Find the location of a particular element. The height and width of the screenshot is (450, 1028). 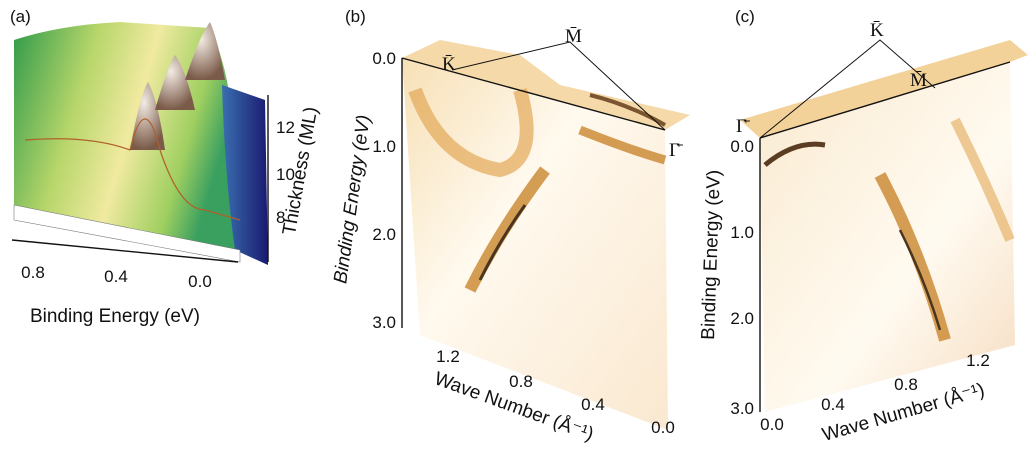

surface-base is located at coordinates (127, 233).